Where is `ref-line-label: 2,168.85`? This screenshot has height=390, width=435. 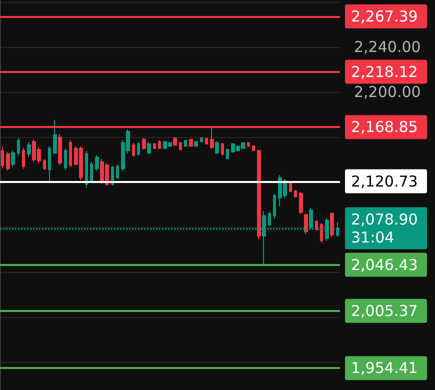
ref-line-label: 2,168.85 is located at coordinates (384, 127).